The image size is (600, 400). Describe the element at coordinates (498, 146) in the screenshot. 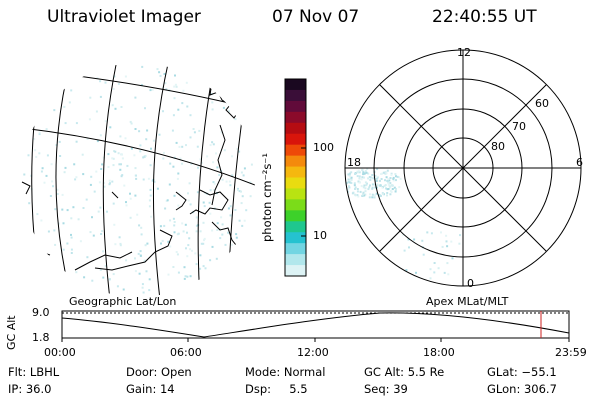

I see `mlat-label-80: 80` at that location.